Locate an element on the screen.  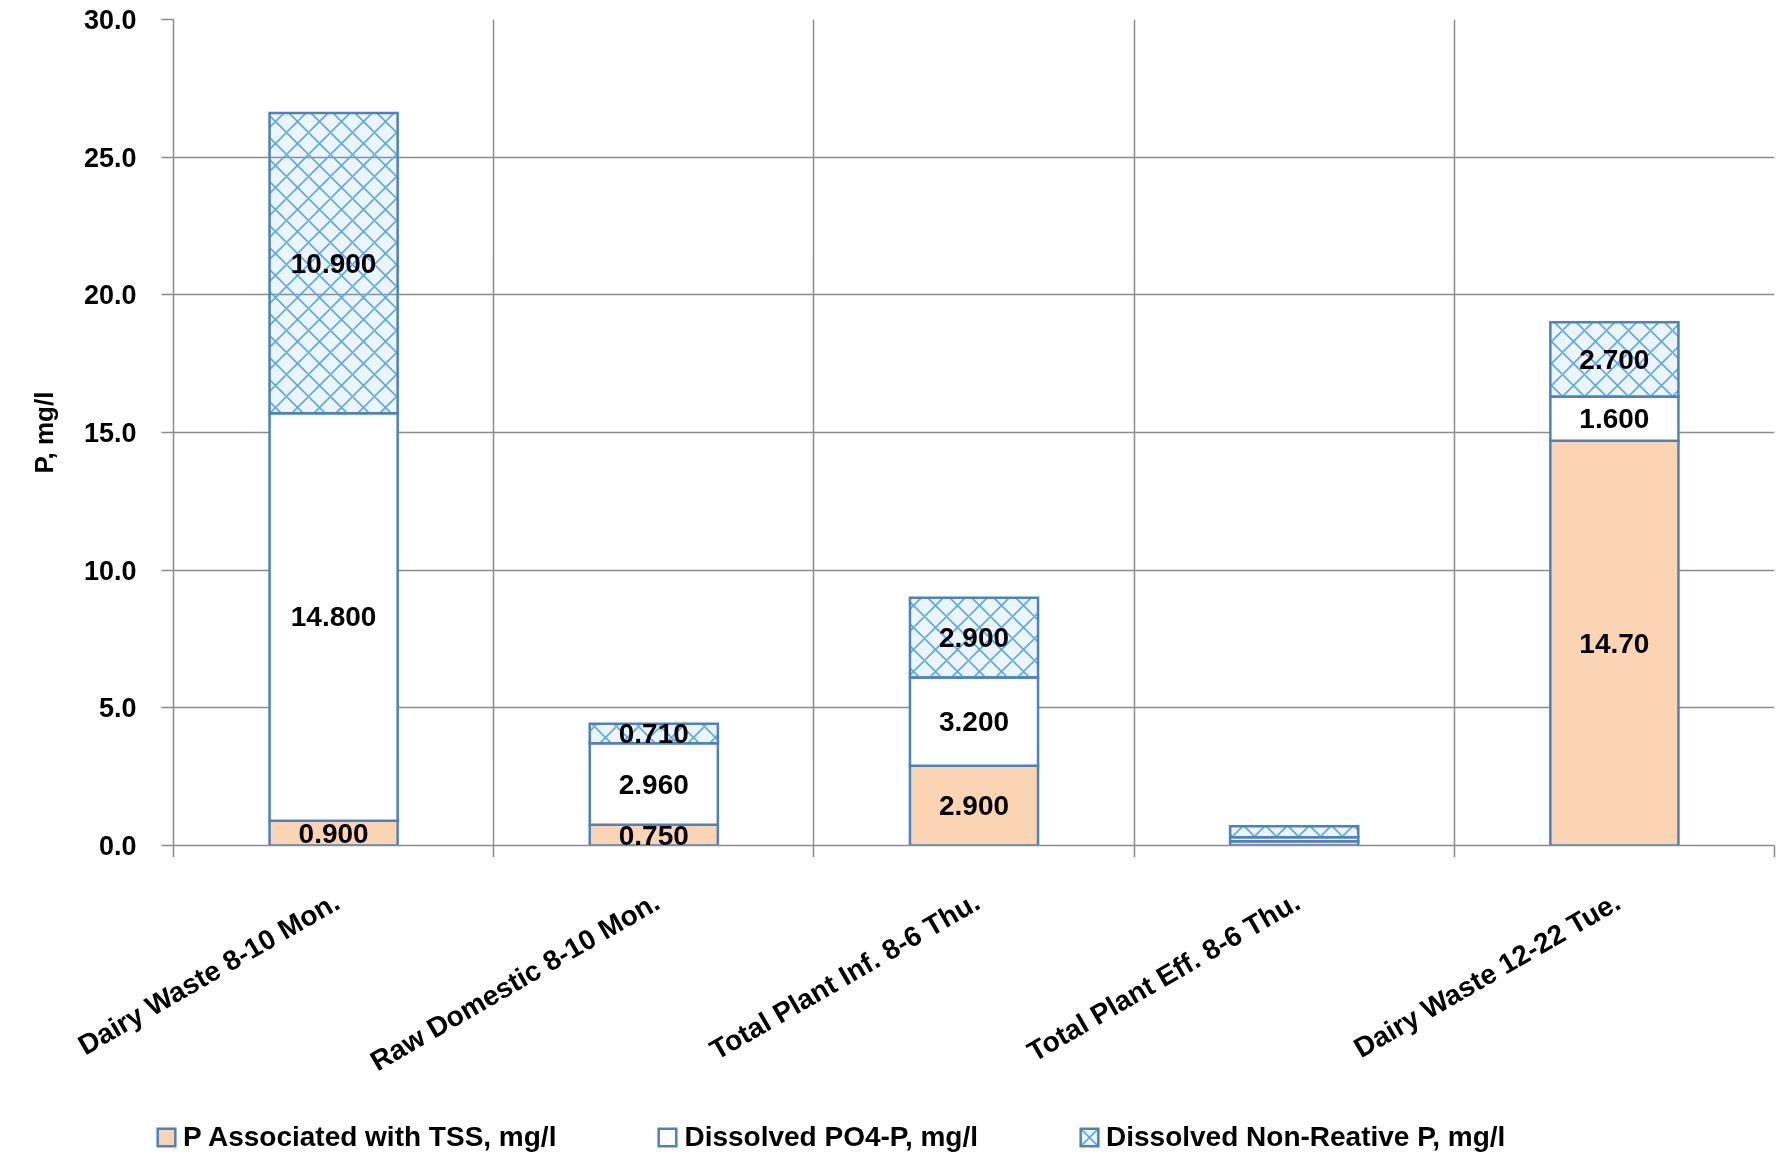
y-tick-label: 0.0 is located at coordinates (117, 846).